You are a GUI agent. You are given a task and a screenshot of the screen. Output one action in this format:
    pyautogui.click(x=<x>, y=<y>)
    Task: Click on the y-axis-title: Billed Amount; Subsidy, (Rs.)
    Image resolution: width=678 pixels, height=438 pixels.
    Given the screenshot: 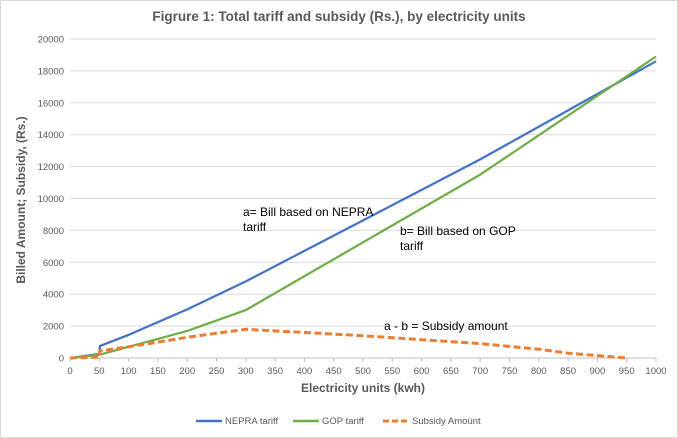 What is the action you would take?
    pyautogui.click(x=21, y=199)
    